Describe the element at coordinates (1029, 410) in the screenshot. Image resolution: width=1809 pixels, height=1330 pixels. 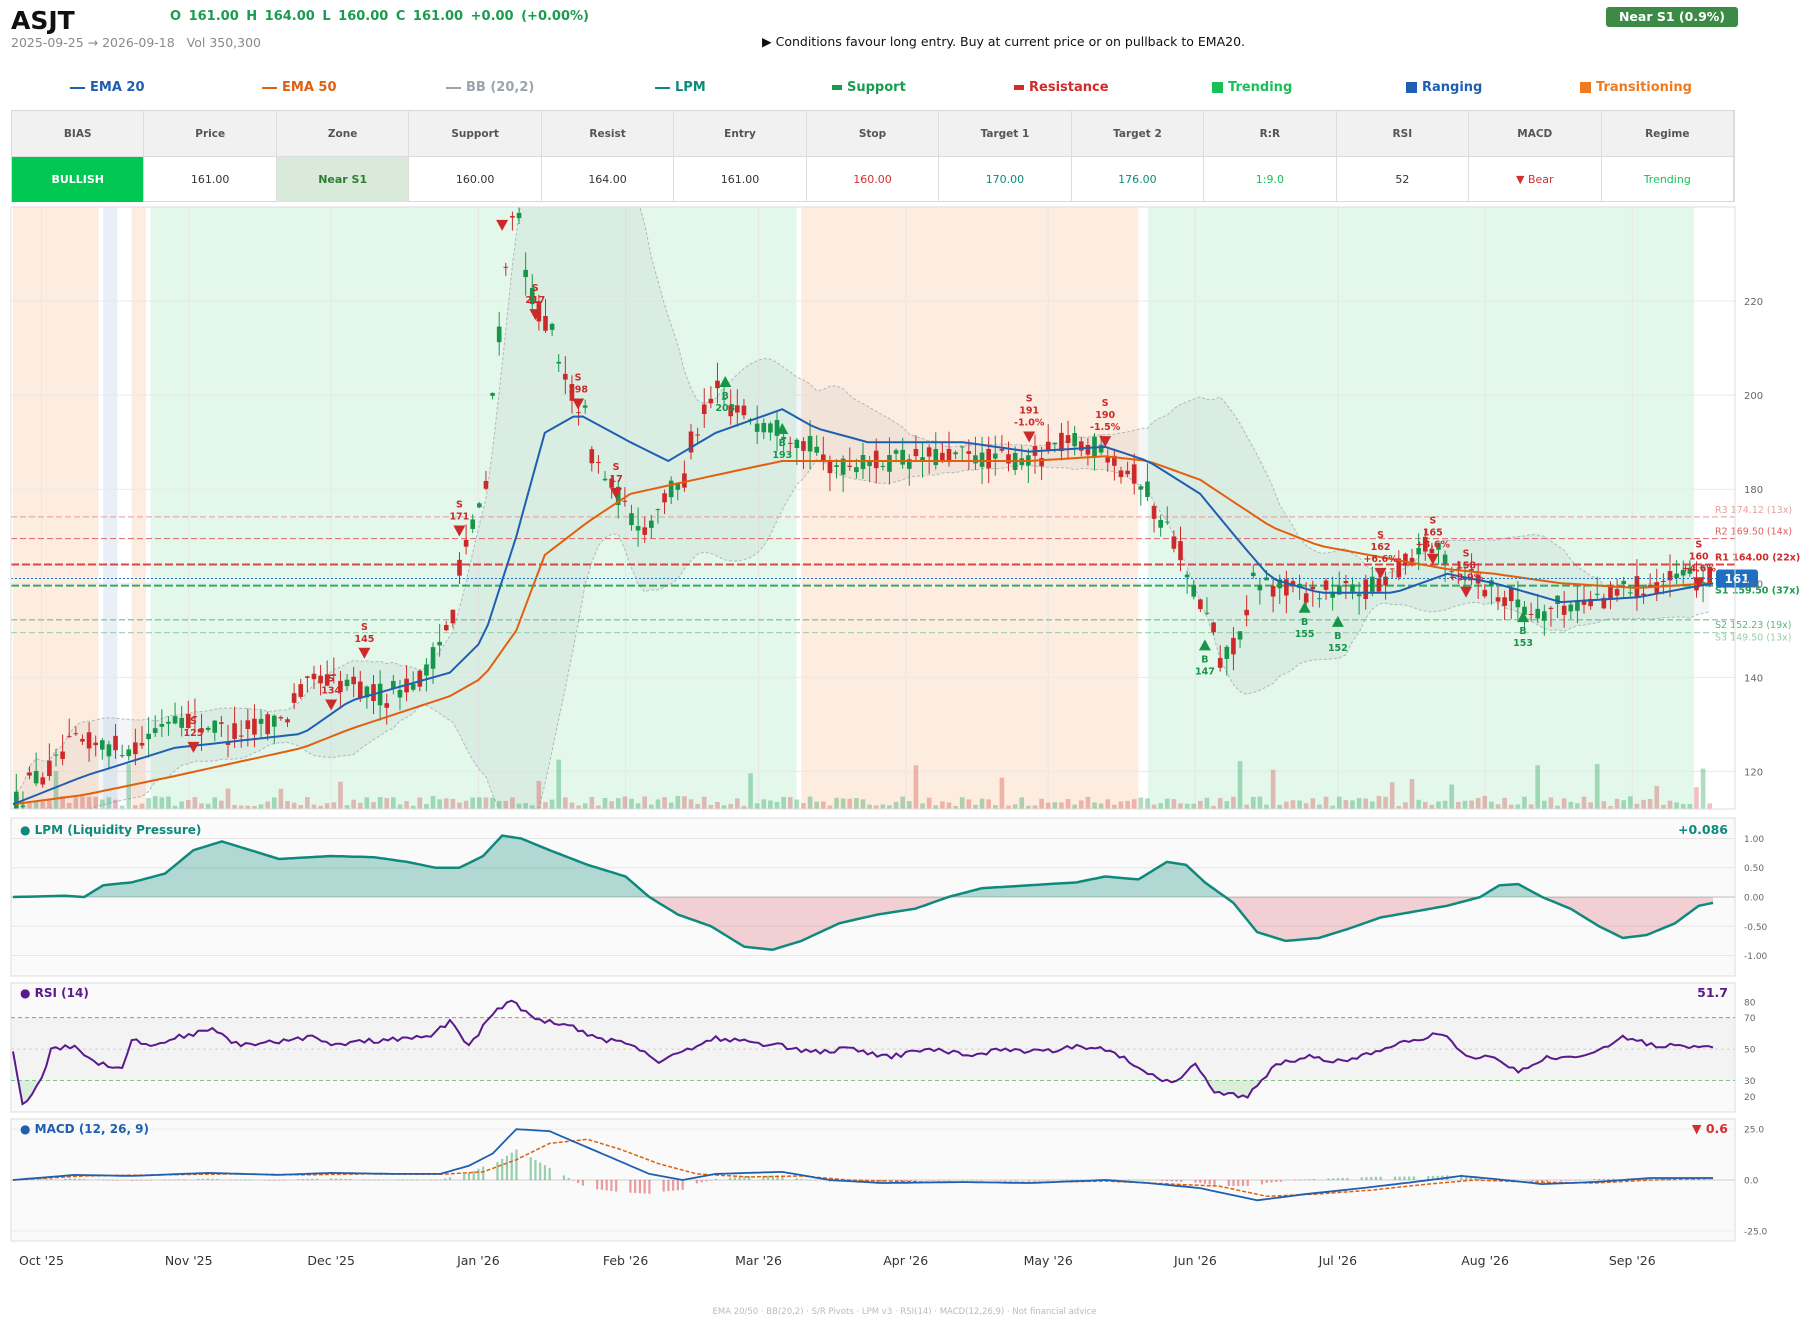
I see `signal-label: 191` at that location.